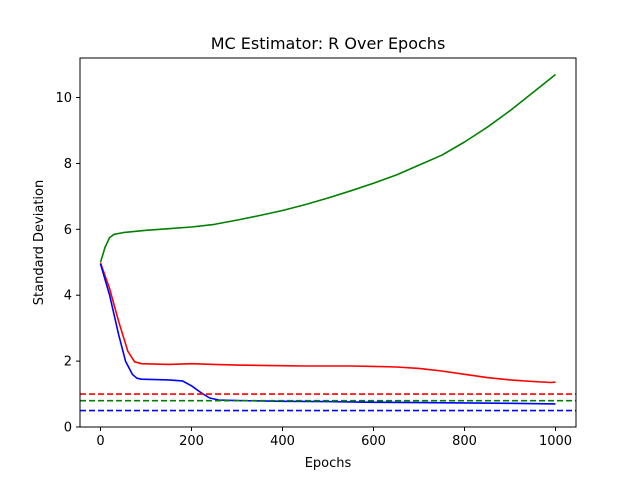 This screenshot has width=640, height=480. I want to click on y-tick-label: 4, so click(68, 296).